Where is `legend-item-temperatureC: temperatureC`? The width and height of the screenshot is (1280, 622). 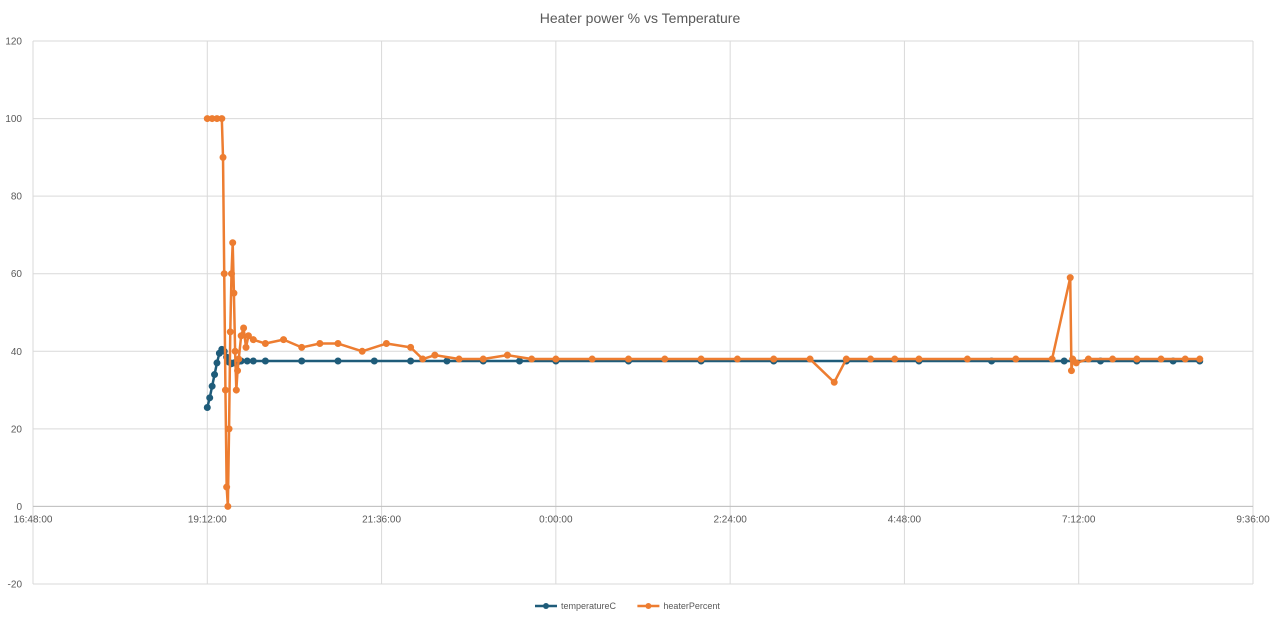
legend-item-temperatureC: temperatureC is located at coordinates (576, 606).